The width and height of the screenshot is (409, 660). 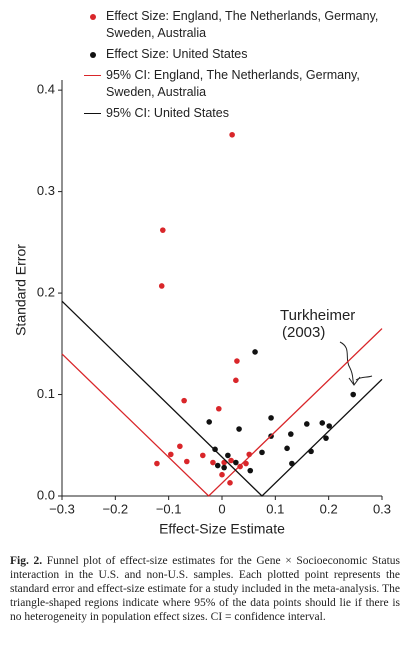 I want to click on x-tick-label: −0.2, so click(x=115, y=508).